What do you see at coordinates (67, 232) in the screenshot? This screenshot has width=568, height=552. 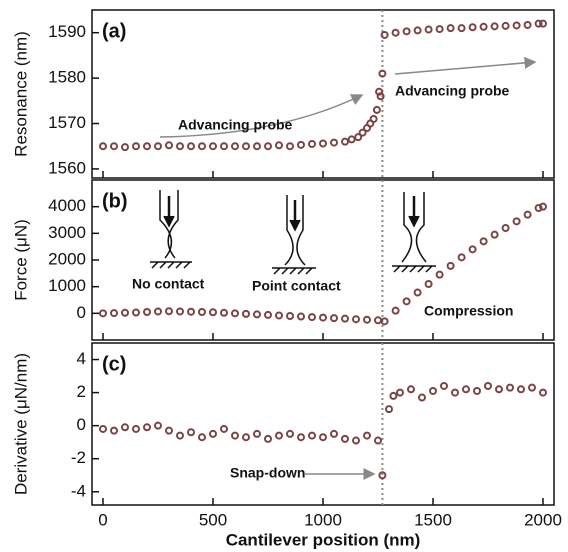 I see `y-tick-label: 3000` at bounding box center [67, 232].